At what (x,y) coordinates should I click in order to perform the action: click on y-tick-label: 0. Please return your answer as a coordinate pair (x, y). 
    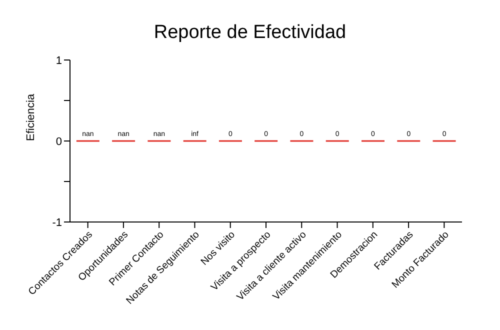
    Looking at the image, I should click on (59, 142).